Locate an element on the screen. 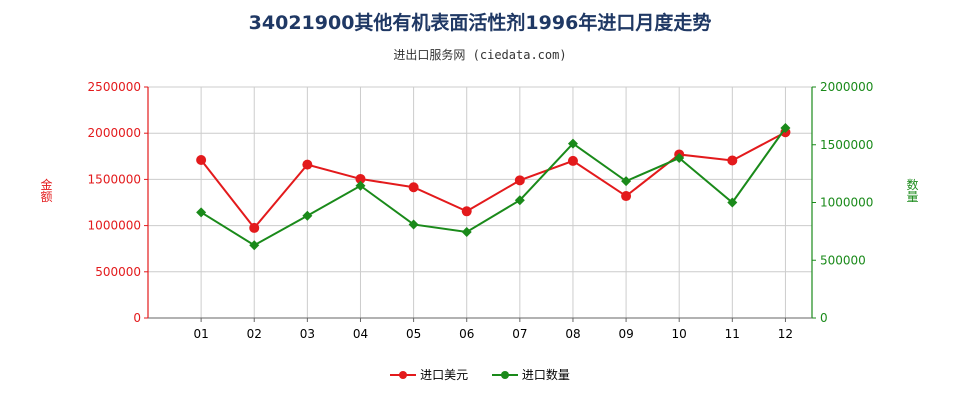  x-tick-label: 12 is located at coordinates (785, 334).